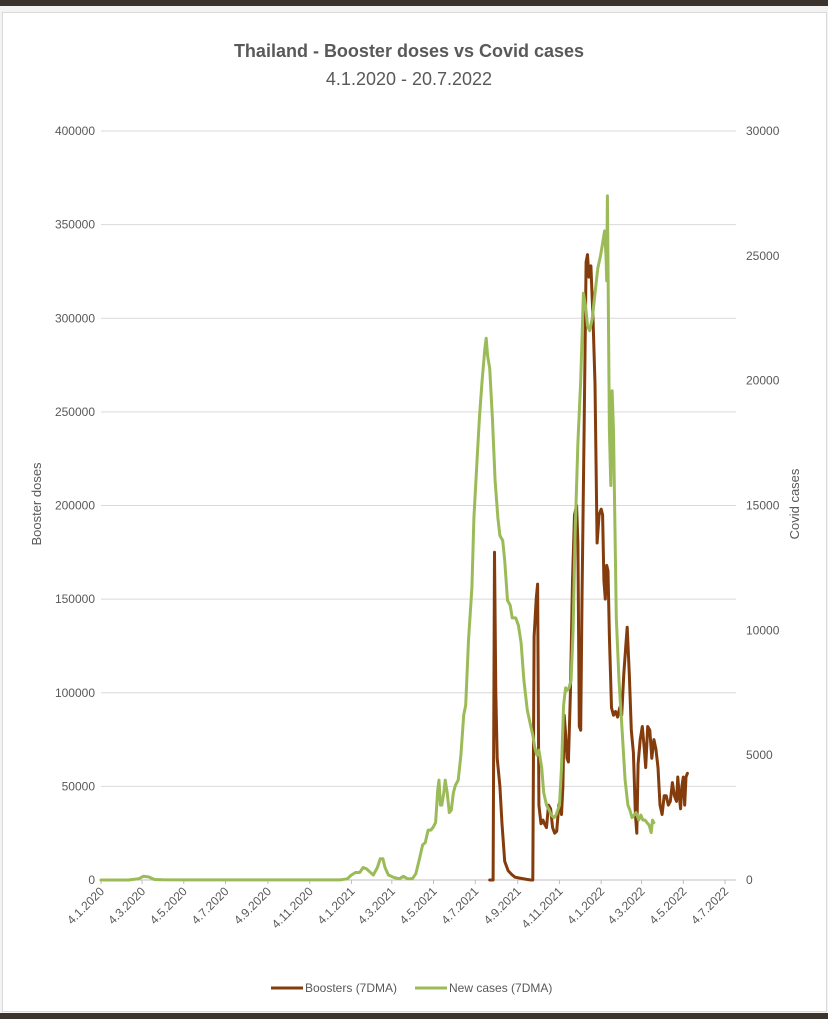 This screenshot has width=828, height=1019. What do you see at coordinates (542, 907) in the screenshot?
I see `x-tick-label: 4.11.2021` at bounding box center [542, 907].